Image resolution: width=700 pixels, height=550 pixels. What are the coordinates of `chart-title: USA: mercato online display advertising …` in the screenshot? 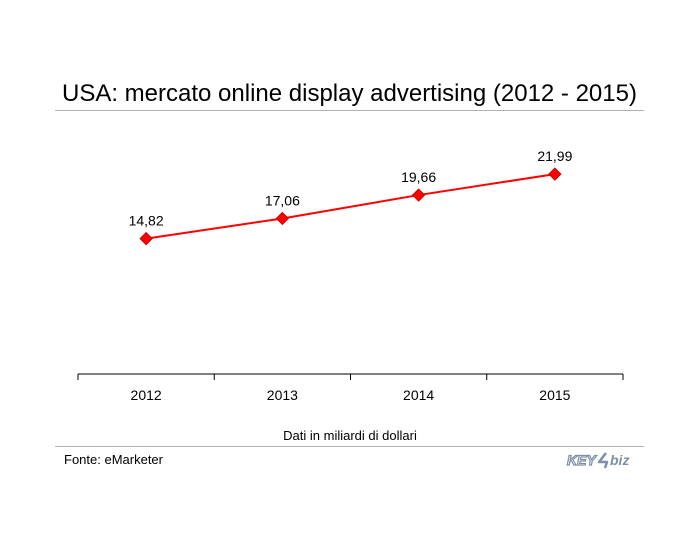 It's located at (349, 93).